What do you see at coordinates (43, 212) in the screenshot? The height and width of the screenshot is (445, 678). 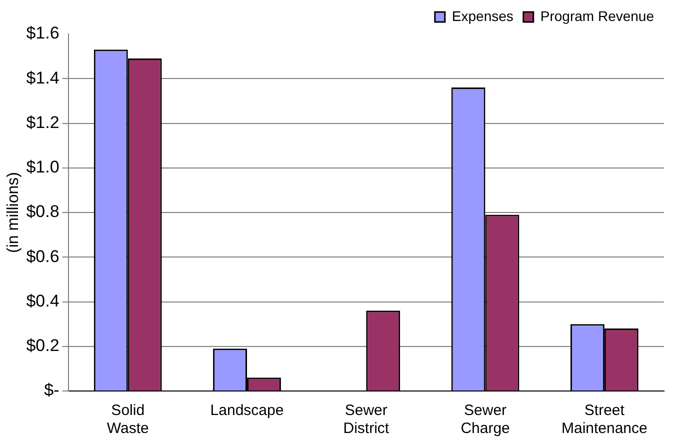 I see `y-tick-label: $0.8` at bounding box center [43, 212].